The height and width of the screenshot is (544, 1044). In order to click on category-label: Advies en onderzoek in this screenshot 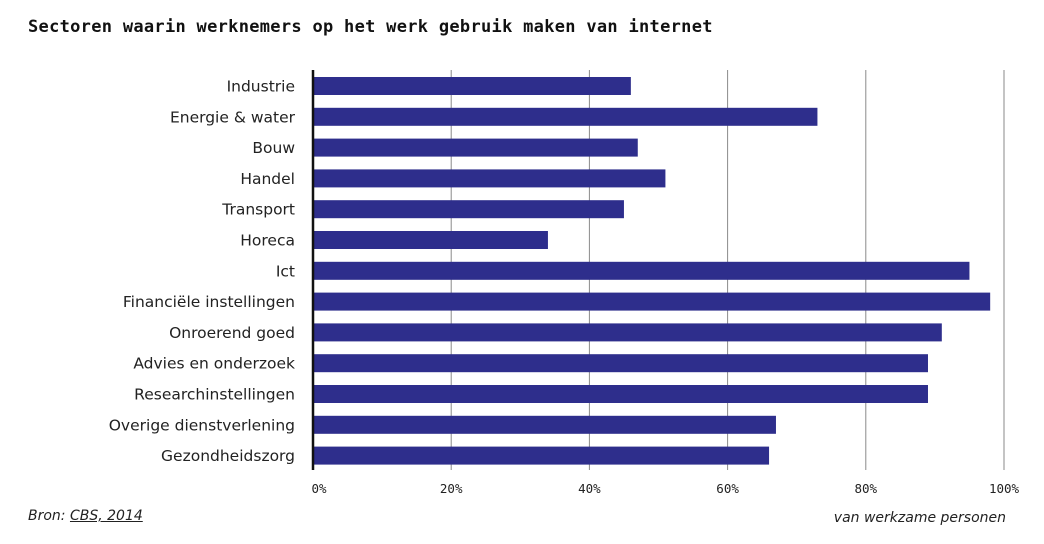, I will do `click(214, 364)`.